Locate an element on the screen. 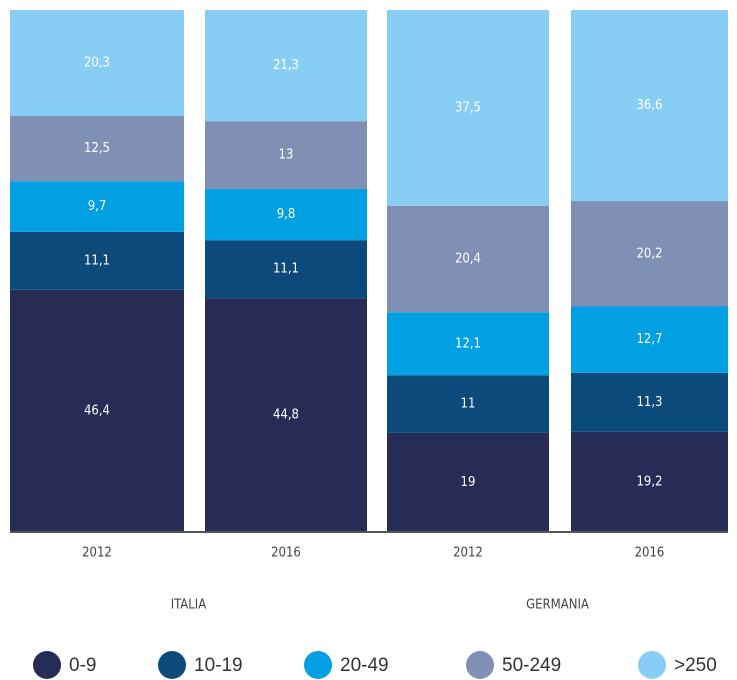 This screenshot has width=737, height=680. data-label: 9,7 is located at coordinates (97, 206).